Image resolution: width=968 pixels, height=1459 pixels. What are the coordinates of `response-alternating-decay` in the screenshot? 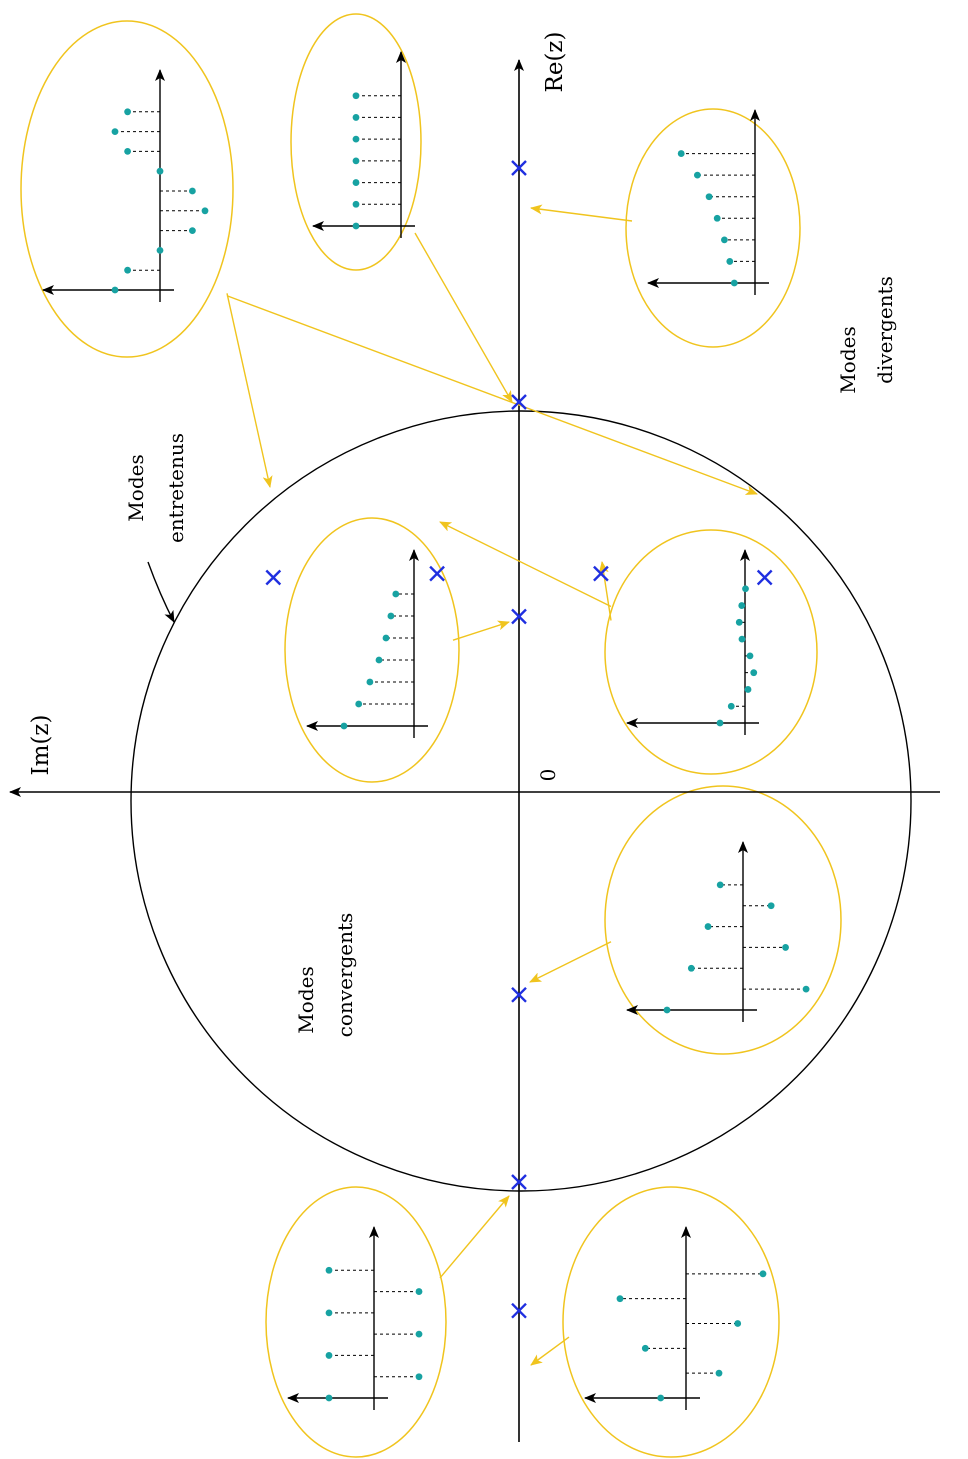 It's located at (723, 920).